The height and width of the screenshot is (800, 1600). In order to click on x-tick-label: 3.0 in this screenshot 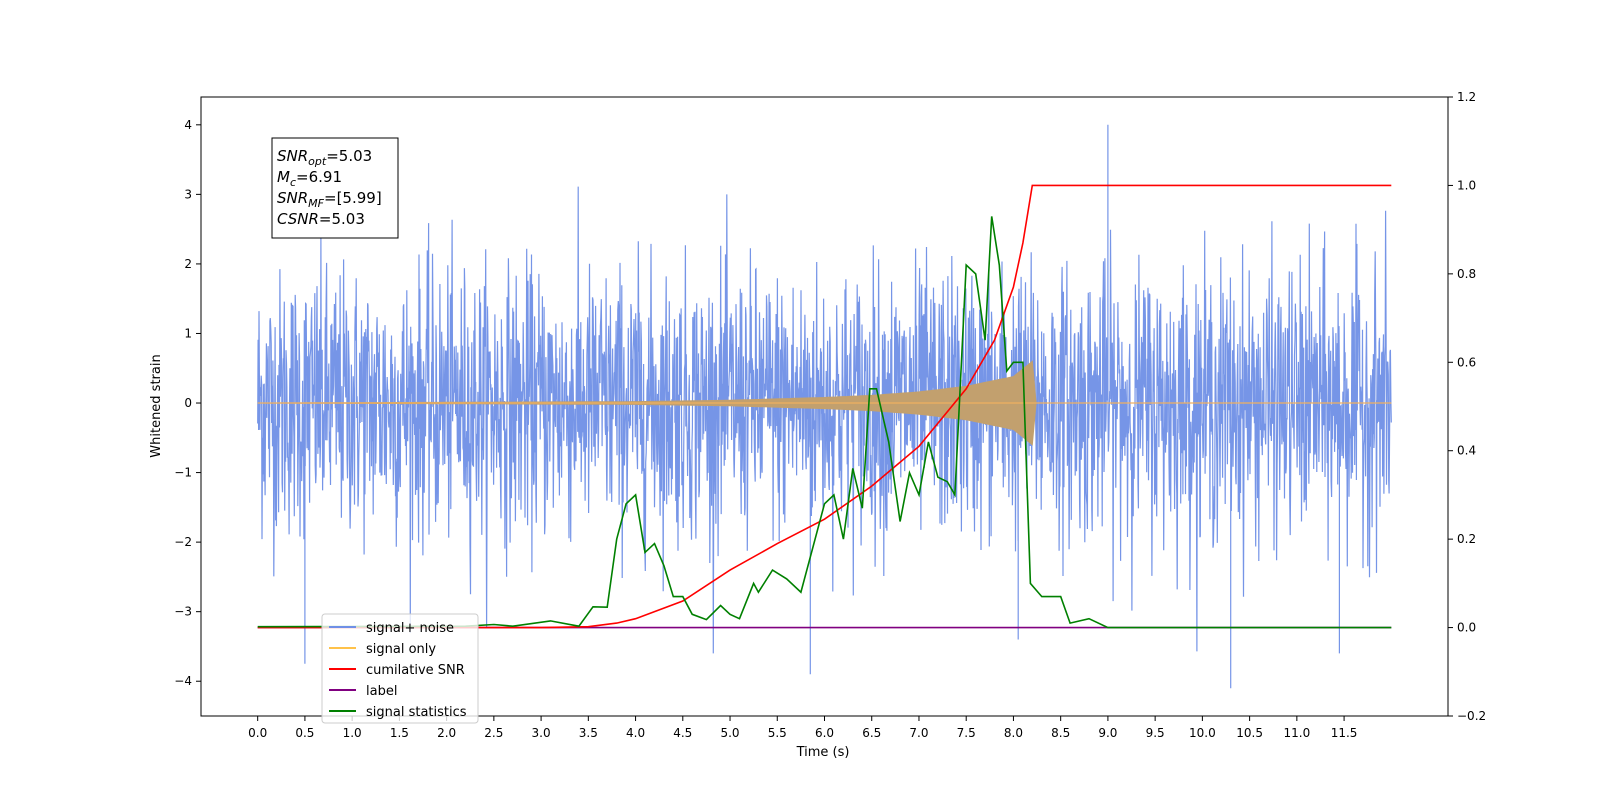, I will do `click(541, 733)`.